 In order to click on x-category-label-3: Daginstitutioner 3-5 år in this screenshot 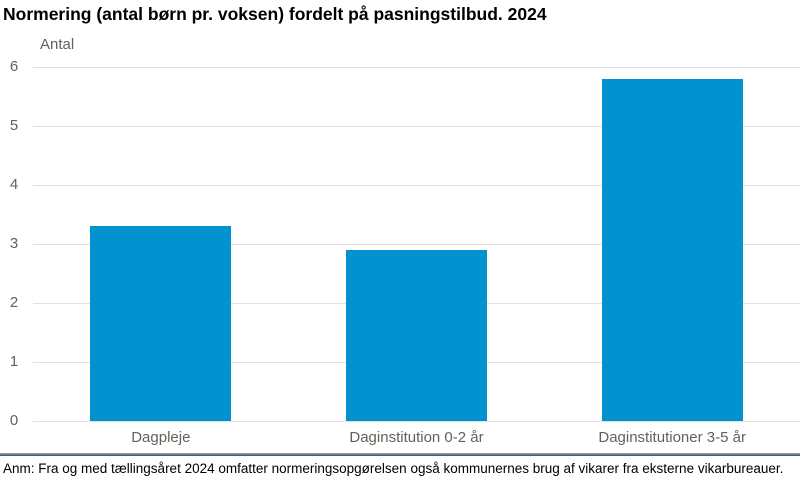, I will do `click(672, 437)`.